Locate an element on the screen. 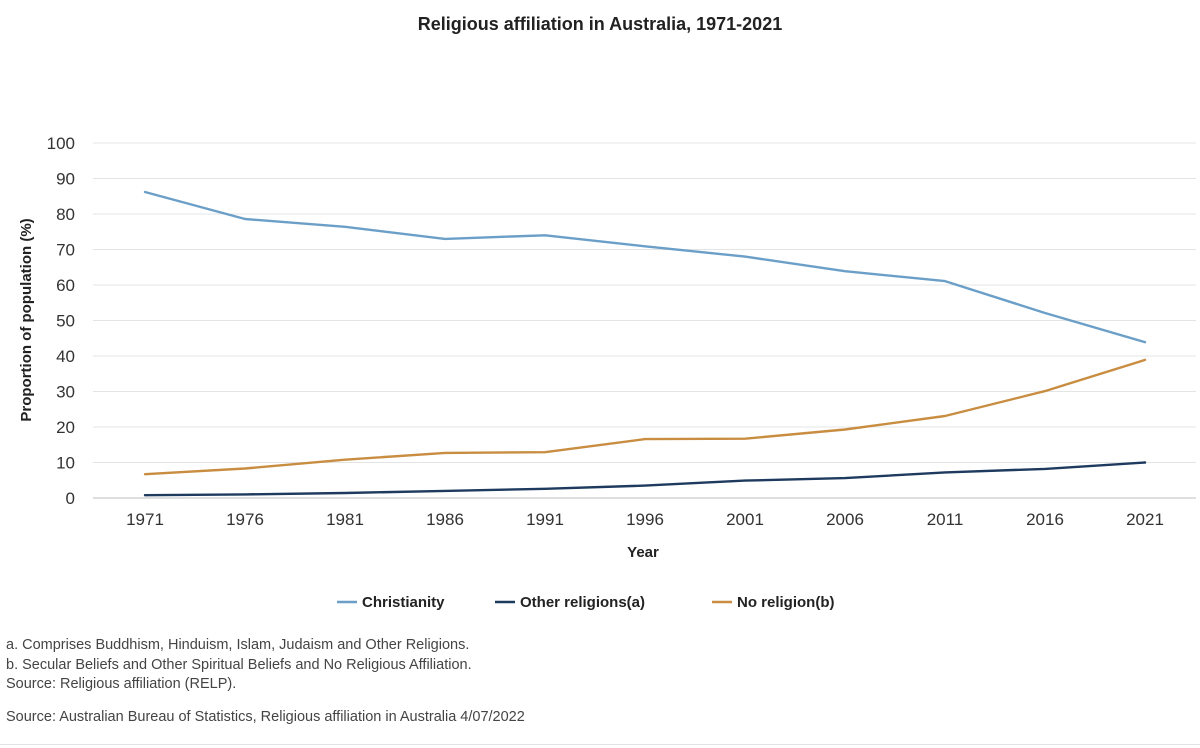 This screenshot has height=748, width=1200. legend-label: Other religions(a) is located at coordinates (582, 602).